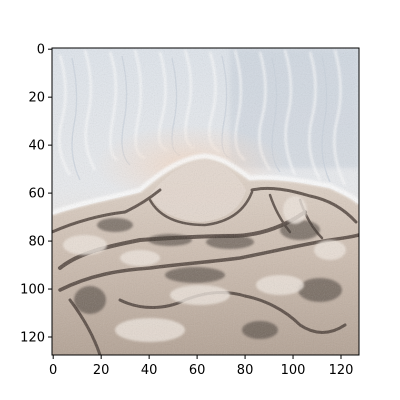  What do you see at coordinates (197, 370) in the screenshot?
I see `x-tick-label: 60` at bounding box center [197, 370].